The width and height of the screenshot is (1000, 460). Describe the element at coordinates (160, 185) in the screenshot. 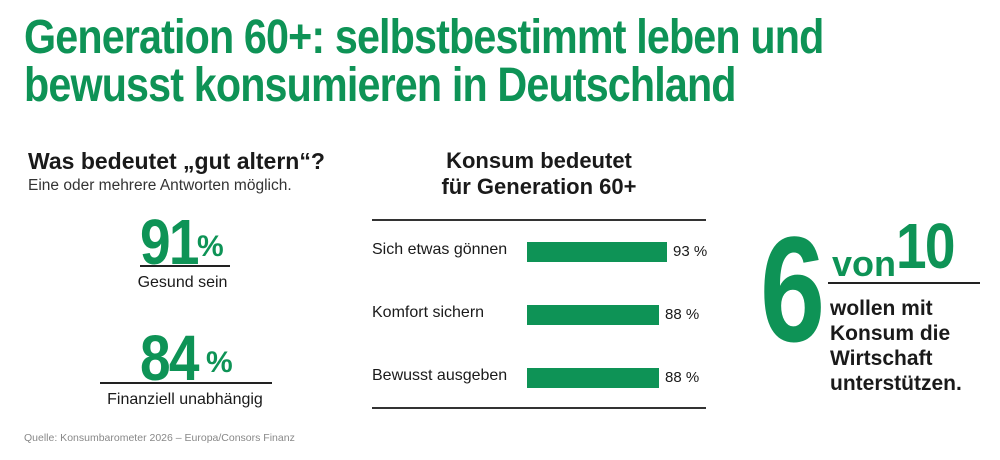

I see `question-subtitle: Eine oder mehrere Antworten möglich.` at that location.